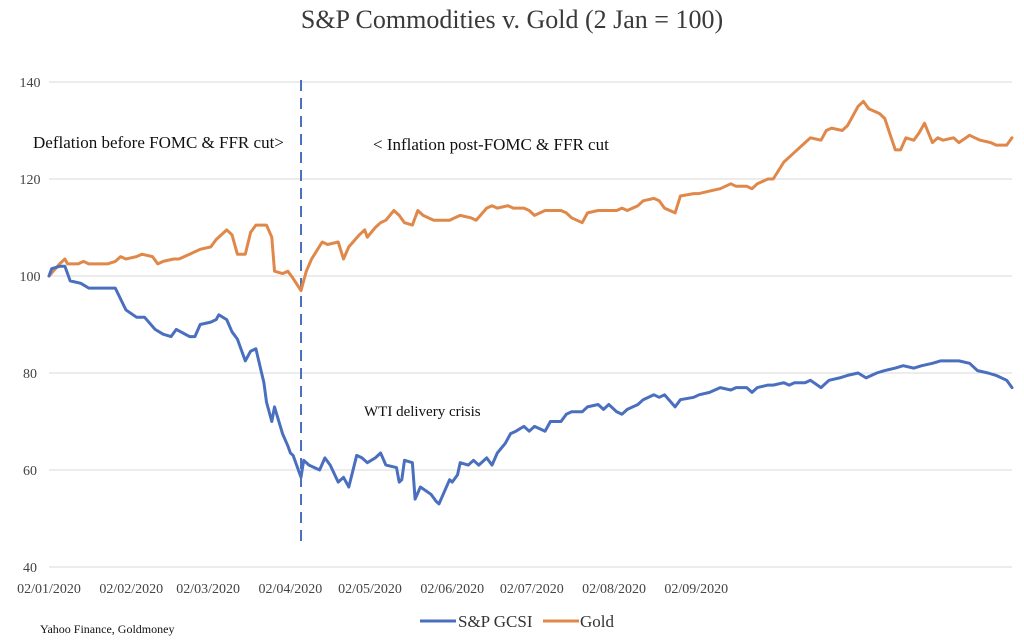 The width and height of the screenshot is (1024, 641). I want to click on y-tick-label-40: 40, so click(30, 568).